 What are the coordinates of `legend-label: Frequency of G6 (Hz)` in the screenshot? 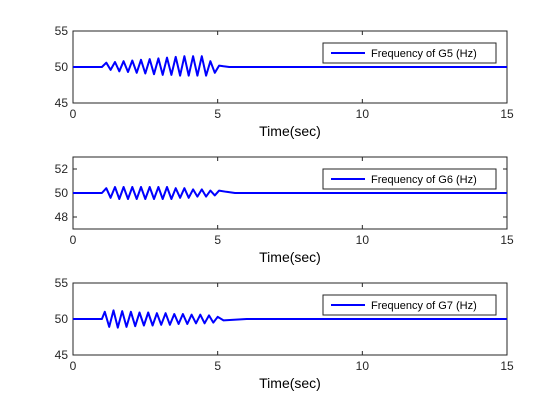 It's located at (424, 180).